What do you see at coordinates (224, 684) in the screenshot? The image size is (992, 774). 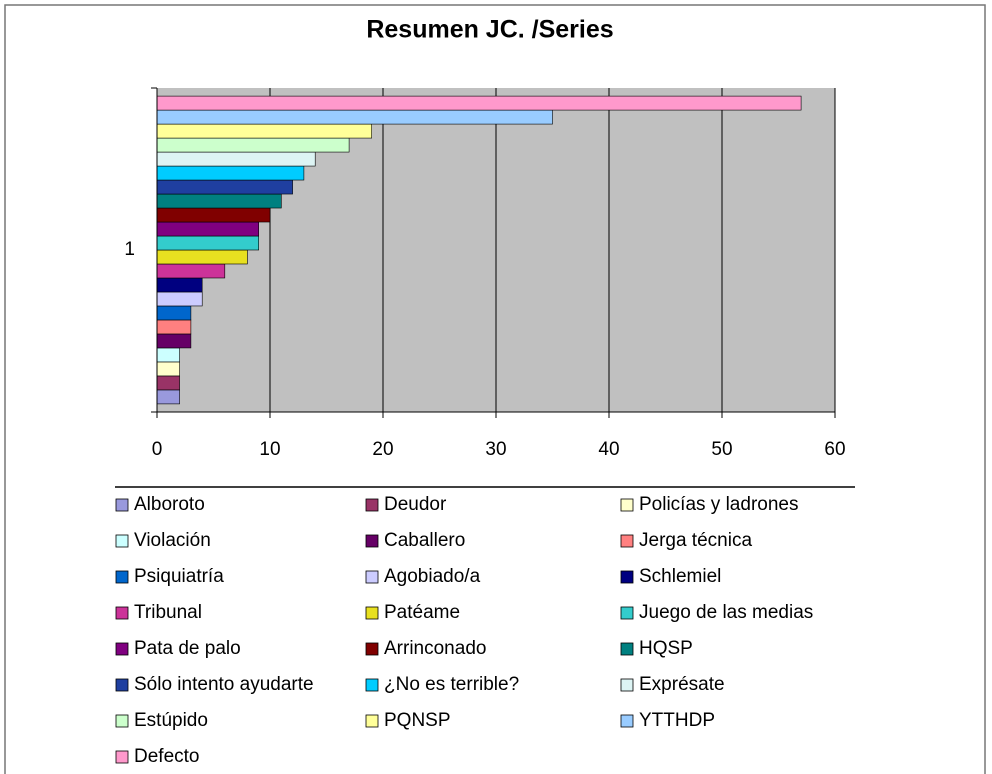 I see `legend-label: Sólo intento ayudarte` at bounding box center [224, 684].